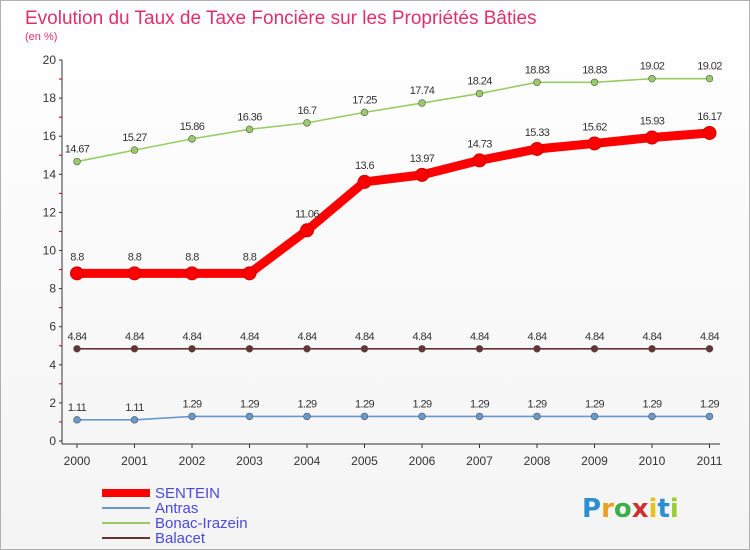 The height and width of the screenshot is (550, 750). Describe the element at coordinates (175, 523) in the screenshot. I see `legend-item-bonac-irazein: Bonac-Irazein` at that location.